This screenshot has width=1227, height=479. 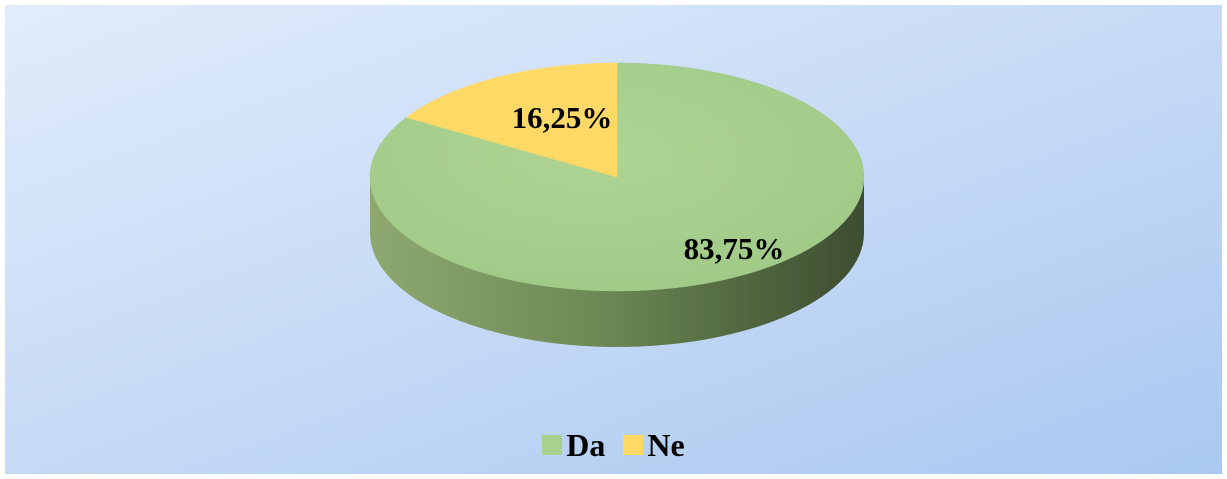 What do you see at coordinates (633, 445) in the screenshot?
I see `legend-swatch-ne` at bounding box center [633, 445].